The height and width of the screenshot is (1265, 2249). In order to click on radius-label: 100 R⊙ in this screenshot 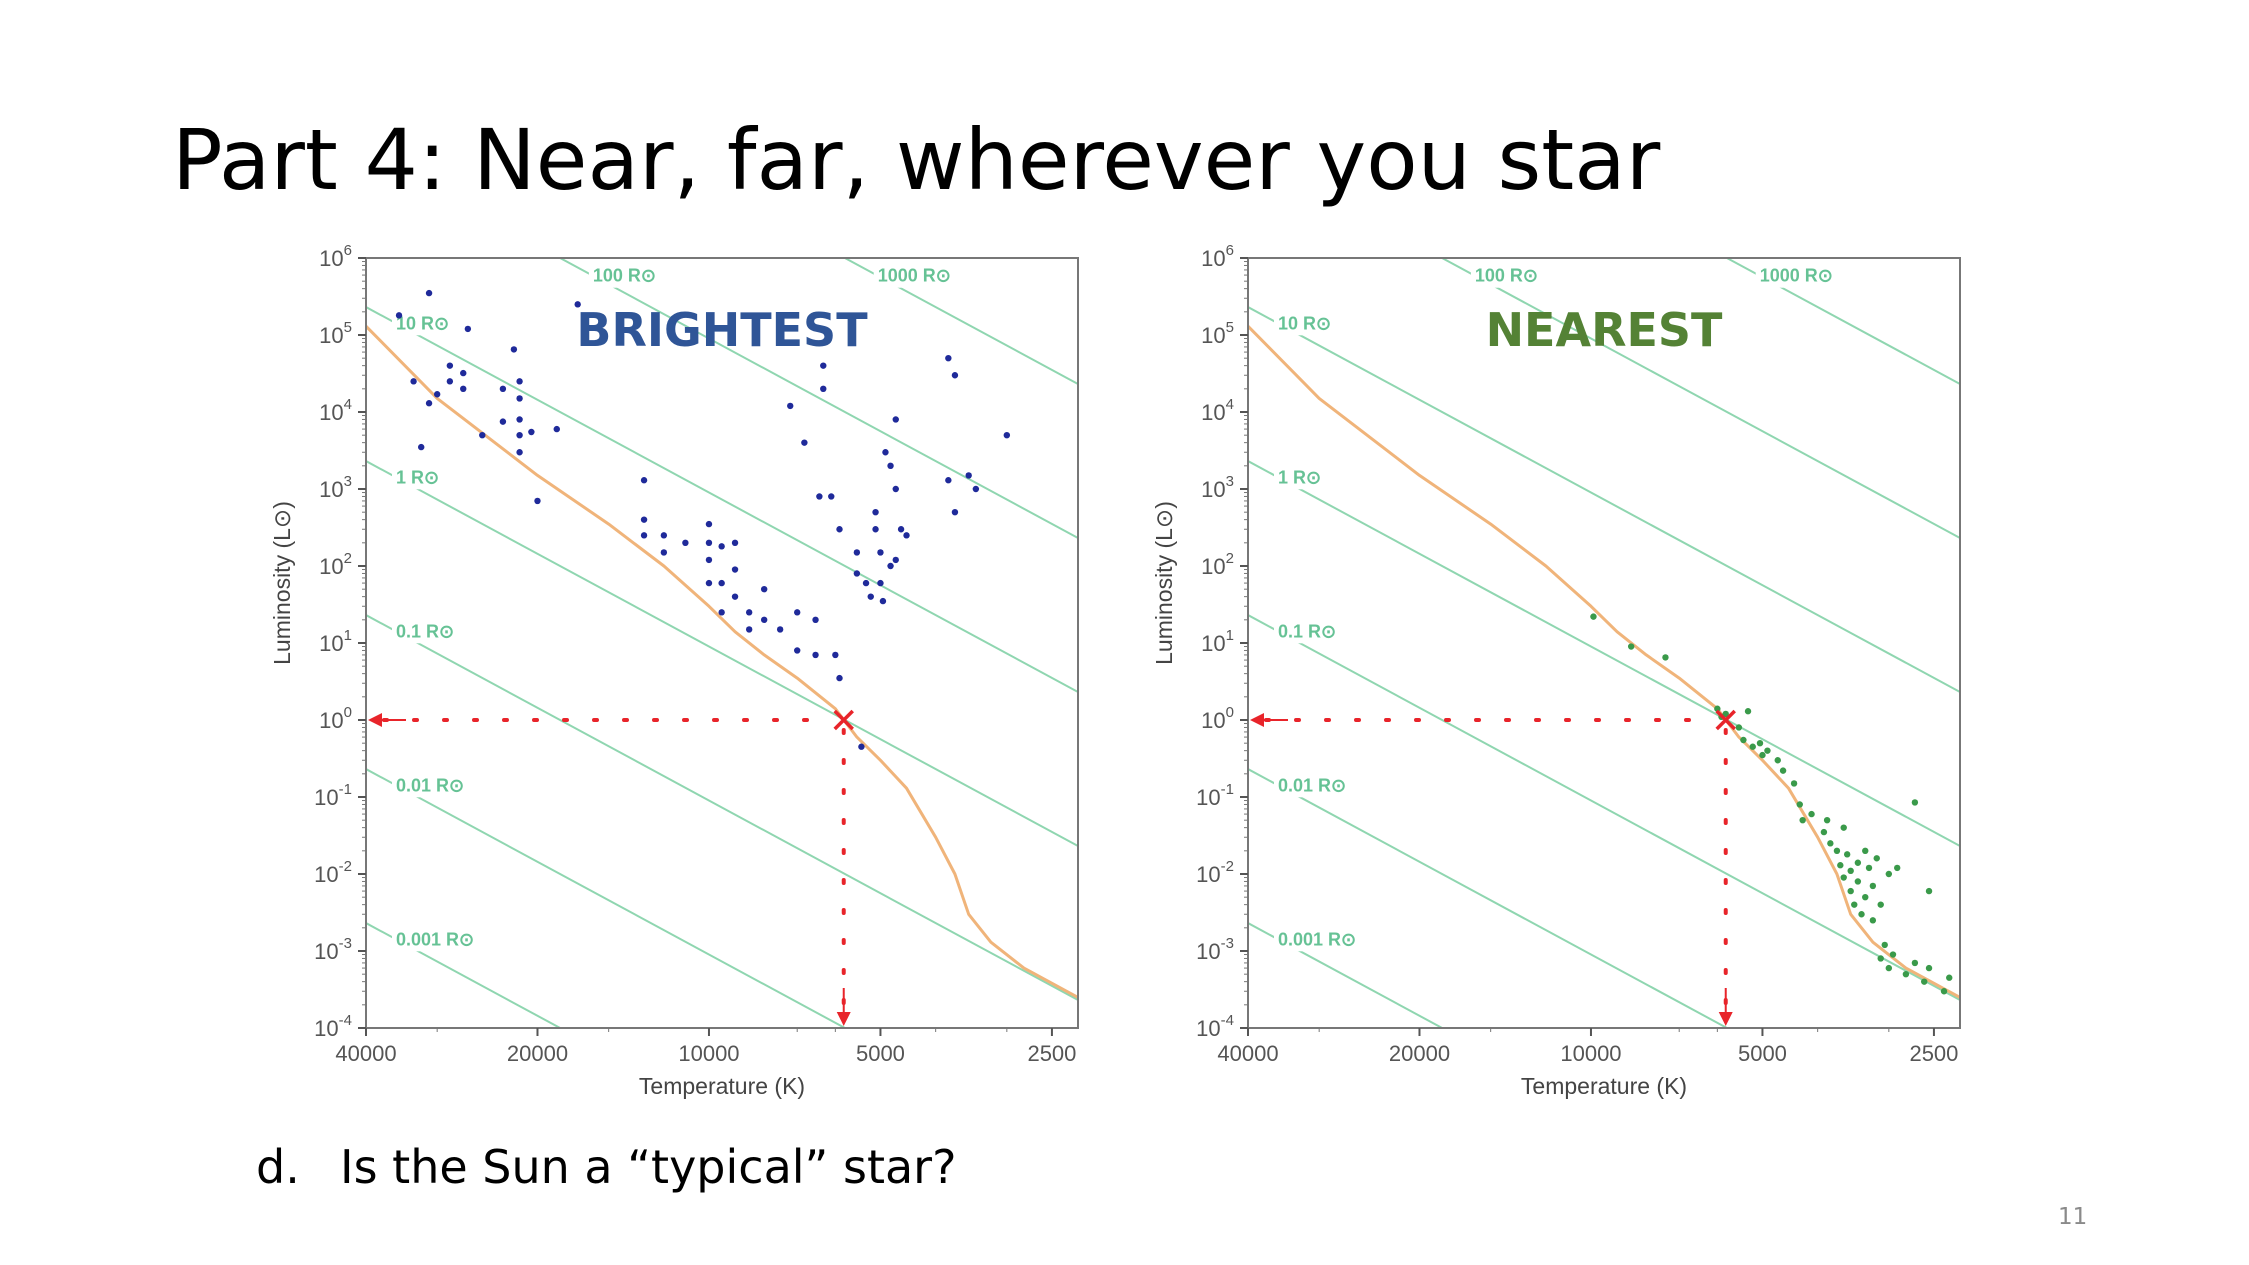, I will do `click(624, 276)`.